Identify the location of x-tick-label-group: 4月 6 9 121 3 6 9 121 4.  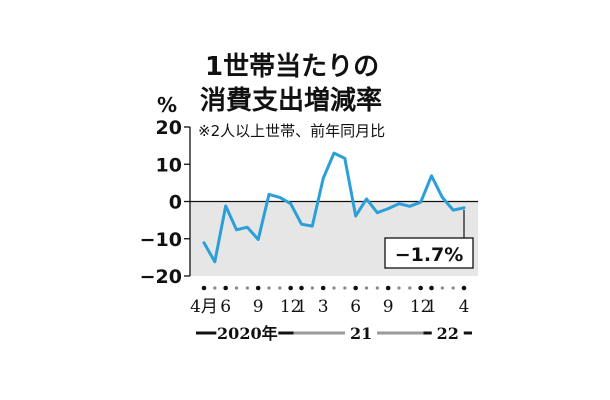
(329, 307).